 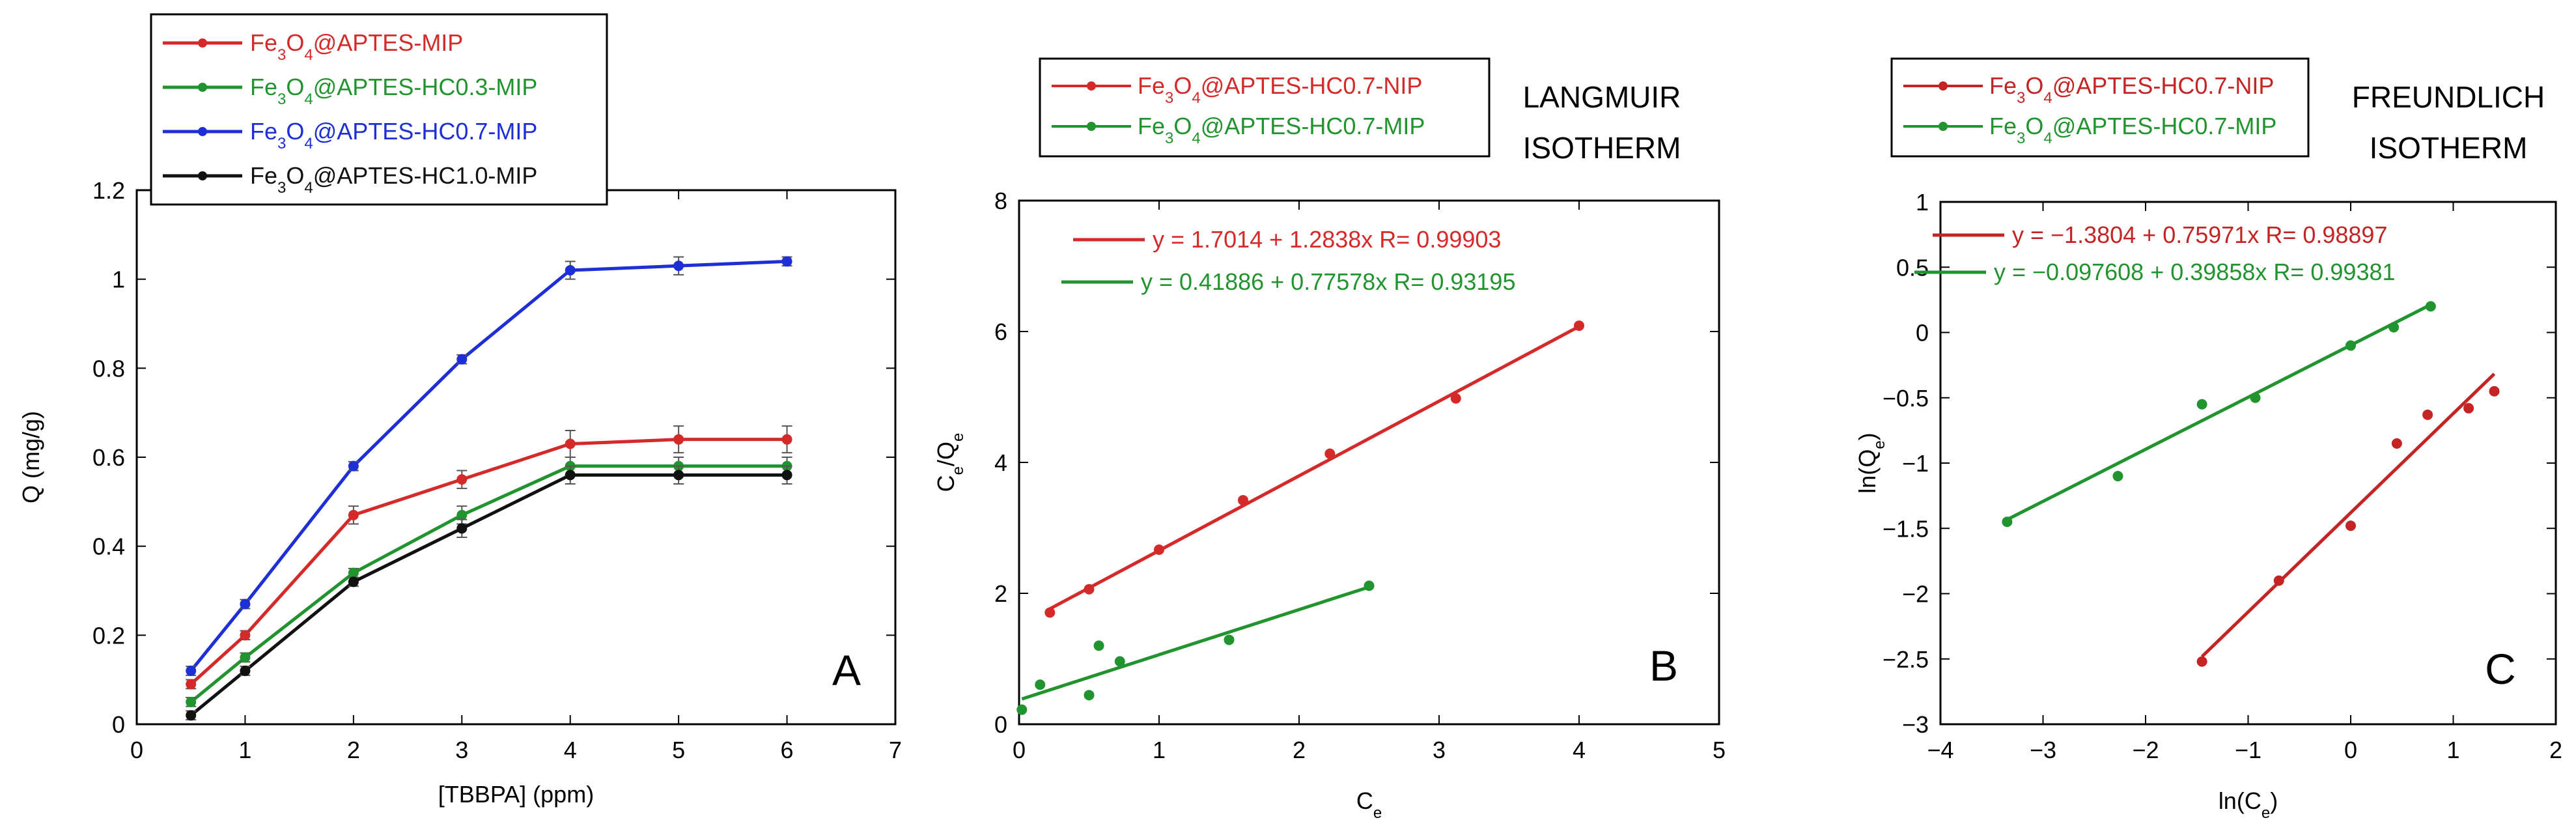 I want to click on y-tick-label: 0.8, so click(x=109, y=368).